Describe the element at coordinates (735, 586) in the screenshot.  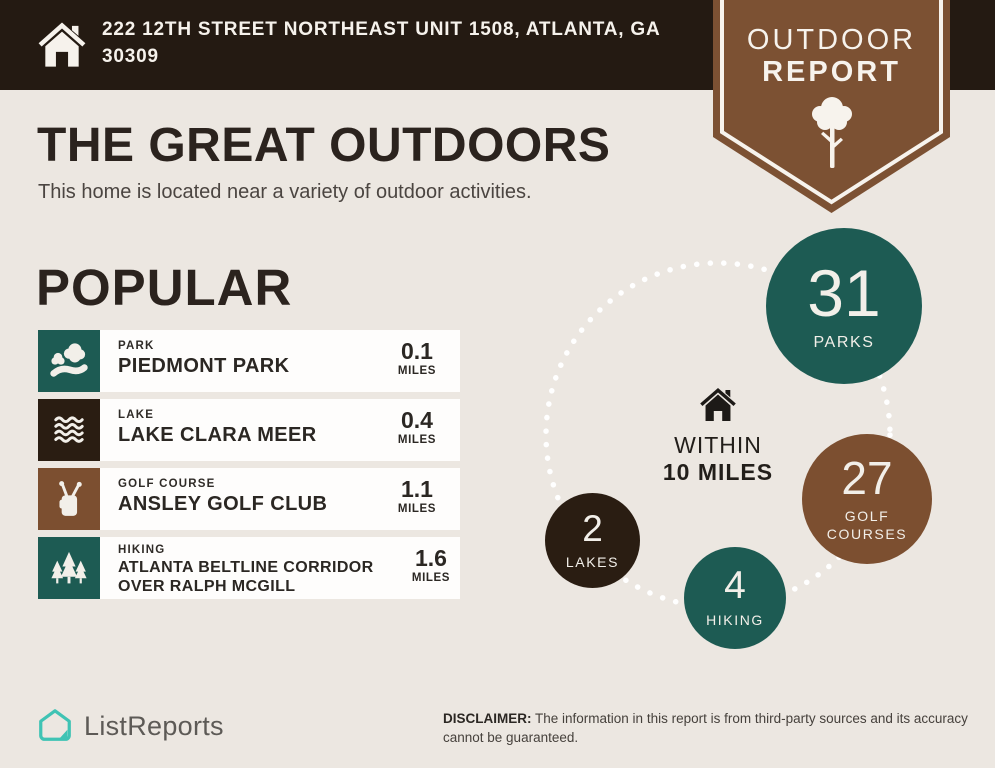
I see `bubble-value: 4` at that location.